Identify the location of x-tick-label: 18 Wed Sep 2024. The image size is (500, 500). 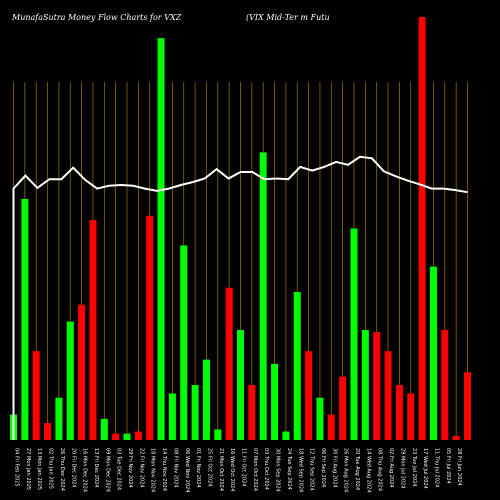
(300, 470).